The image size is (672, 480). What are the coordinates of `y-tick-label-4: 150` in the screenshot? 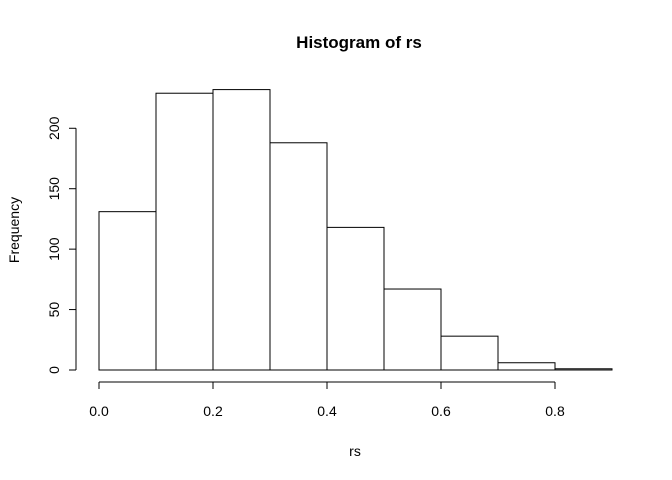 It's located at (54, 189).